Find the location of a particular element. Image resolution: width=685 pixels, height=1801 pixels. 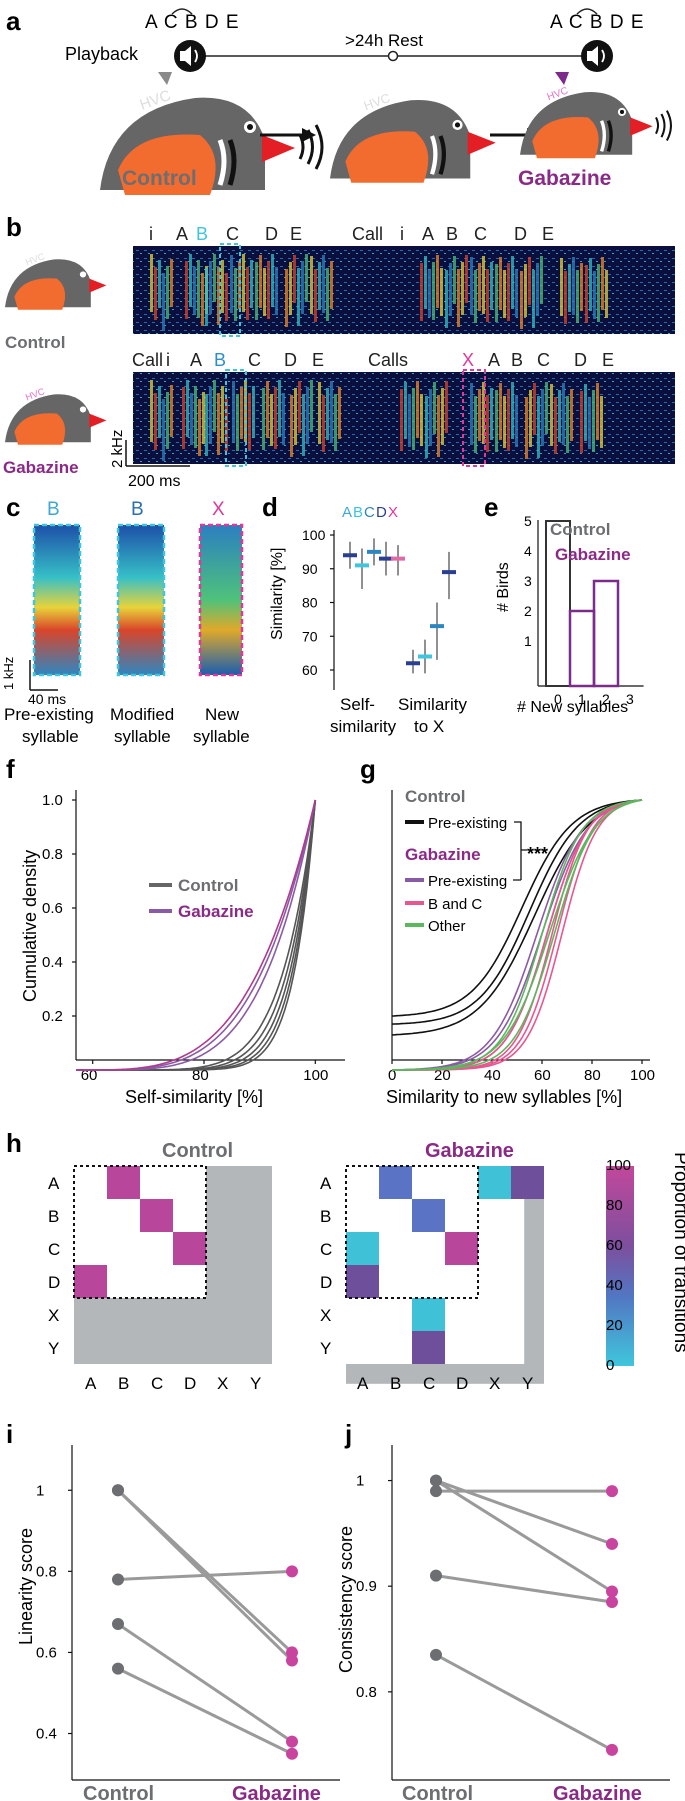

caption-line: Pre-existing is located at coordinates (49, 714).